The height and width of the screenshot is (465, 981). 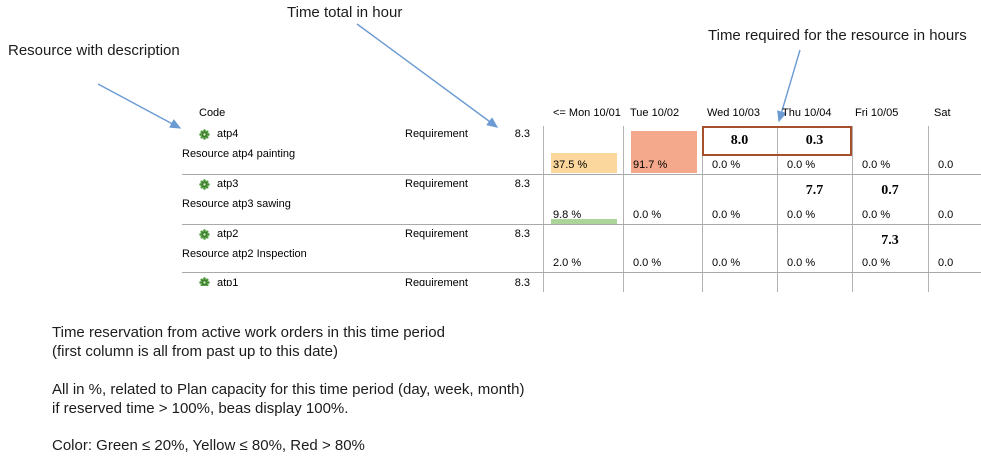 What do you see at coordinates (814, 150) in the screenshot?
I see `day-cell: 0.3 0.0 %` at bounding box center [814, 150].